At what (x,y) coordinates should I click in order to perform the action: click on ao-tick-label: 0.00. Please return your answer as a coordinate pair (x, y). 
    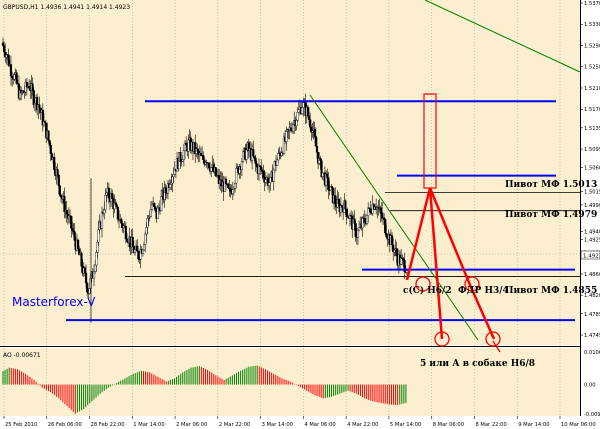
    Looking at the image, I should click on (590, 386).